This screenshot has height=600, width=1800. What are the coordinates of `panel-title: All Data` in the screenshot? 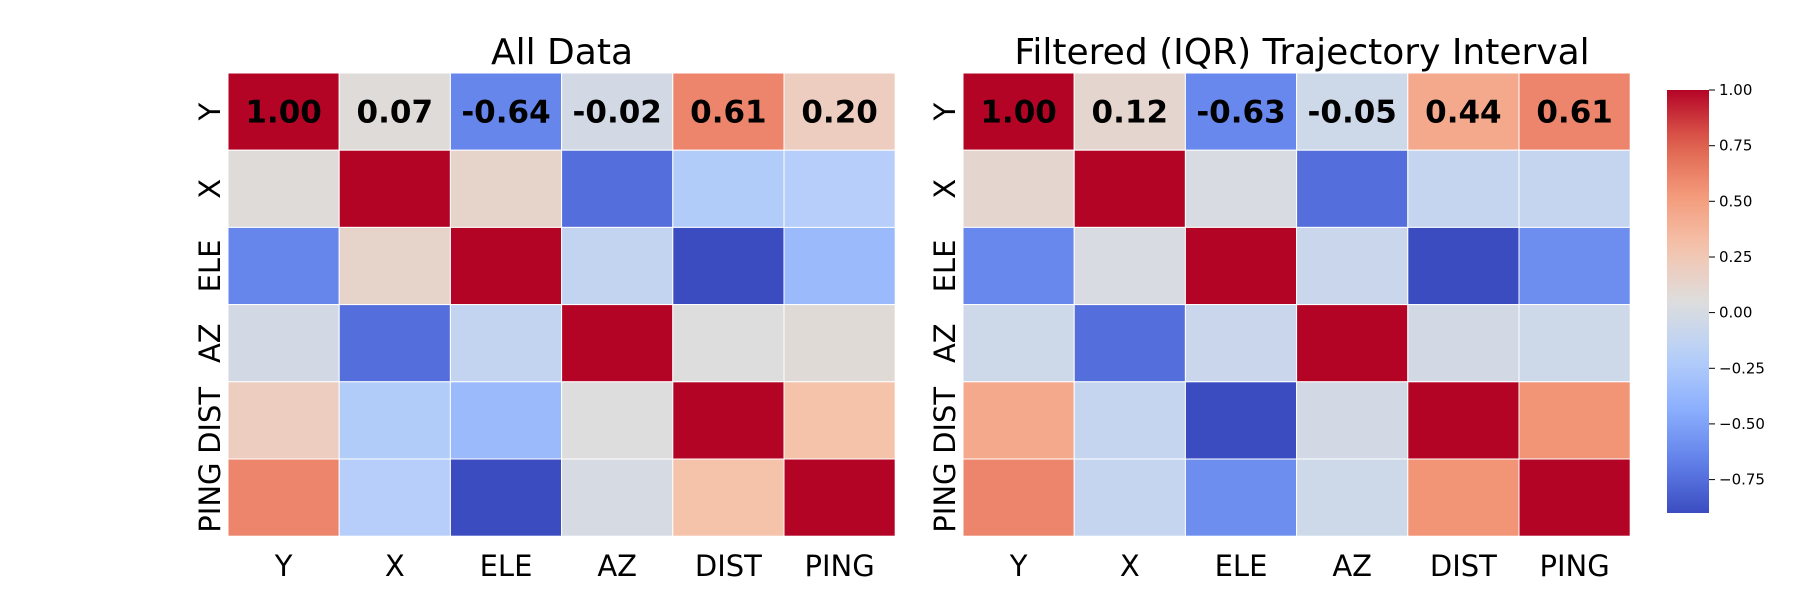 It's located at (562, 52).